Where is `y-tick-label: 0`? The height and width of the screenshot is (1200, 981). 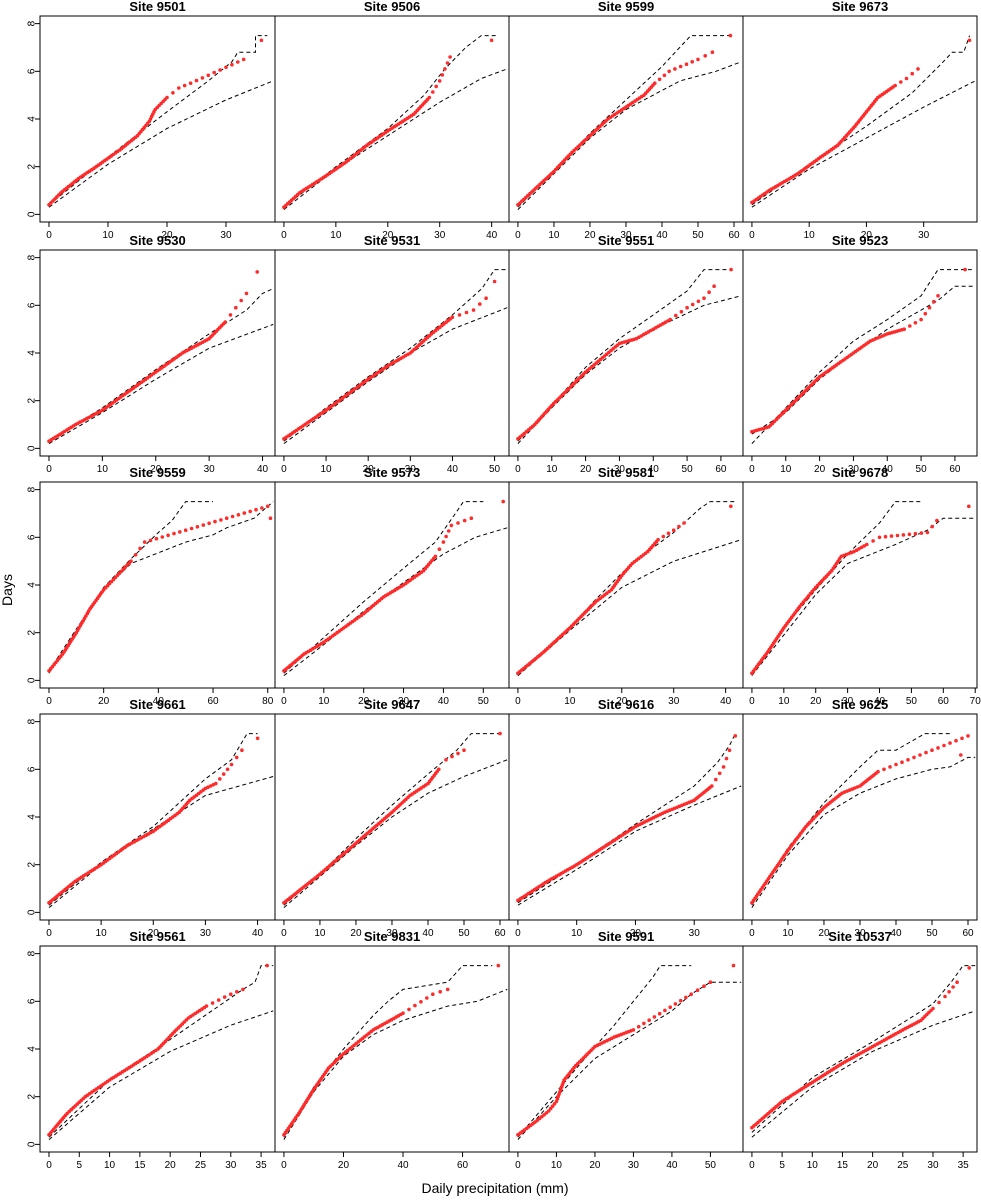
y-tick-label: 0 is located at coordinates (32, 448).